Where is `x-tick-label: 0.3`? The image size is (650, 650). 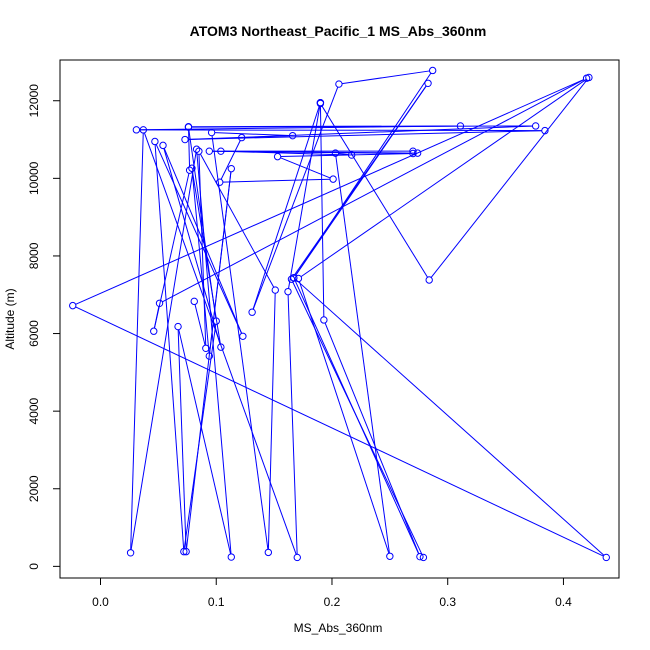 x-tick-label: 0.3 is located at coordinates (447, 602).